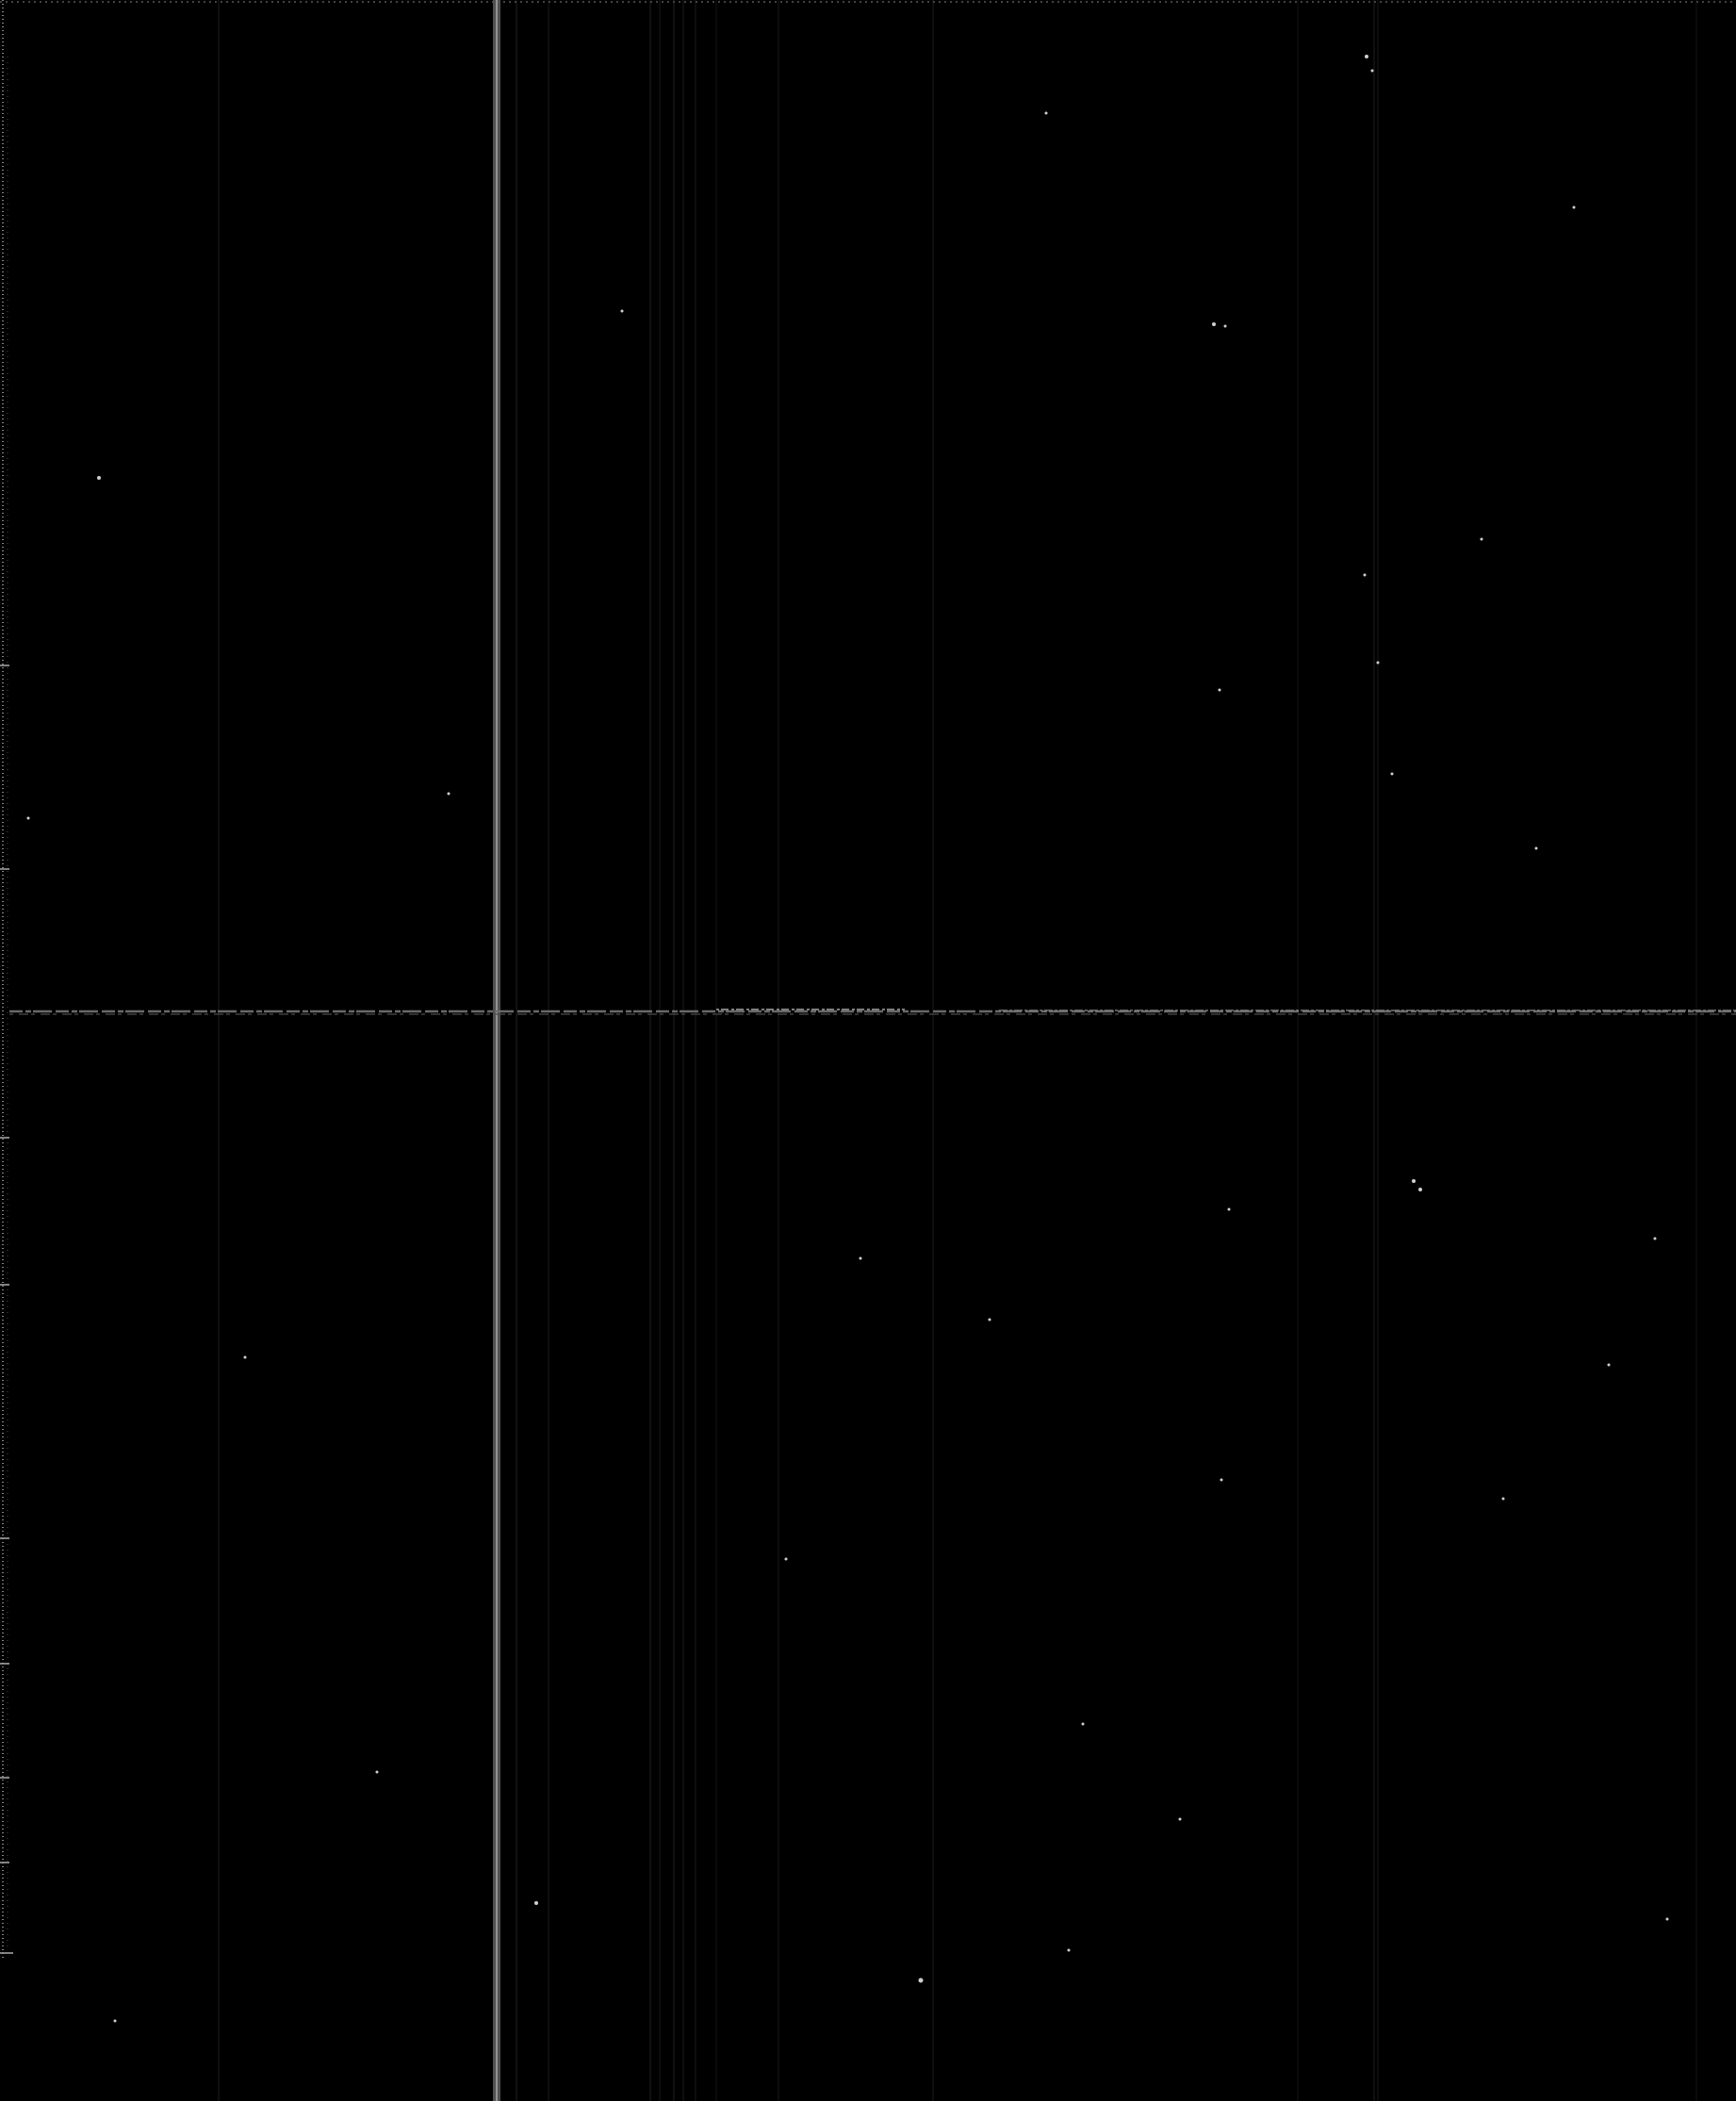 Image resolution: width=1736 pixels, height=2101 pixels. What do you see at coordinates (6, 981) in the screenshot?
I see `left-paper-edge` at bounding box center [6, 981].